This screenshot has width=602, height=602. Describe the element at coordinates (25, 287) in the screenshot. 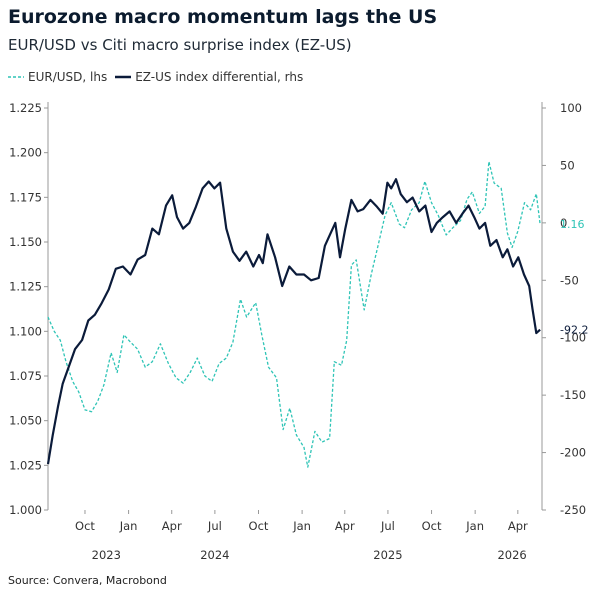

I see `left-tick-label: 1.125` at that location.